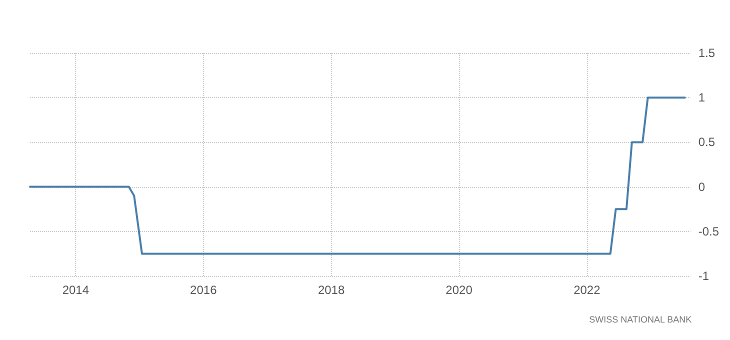 The image size is (730, 340). Describe the element at coordinates (702, 187) in the screenshot. I see `y-tick-label: 0` at that location.